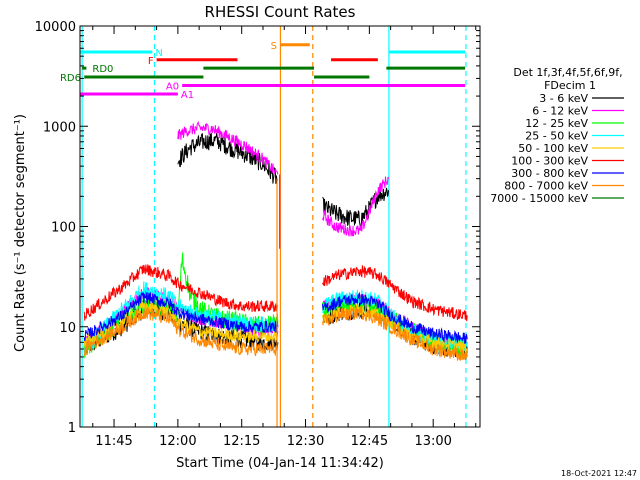 This screenshot has height=480, width=640. Describe the element at coordinates (560, 111) in the screenshot. I see `legend-entry-label-1: 6 - 12 keV` at that location.